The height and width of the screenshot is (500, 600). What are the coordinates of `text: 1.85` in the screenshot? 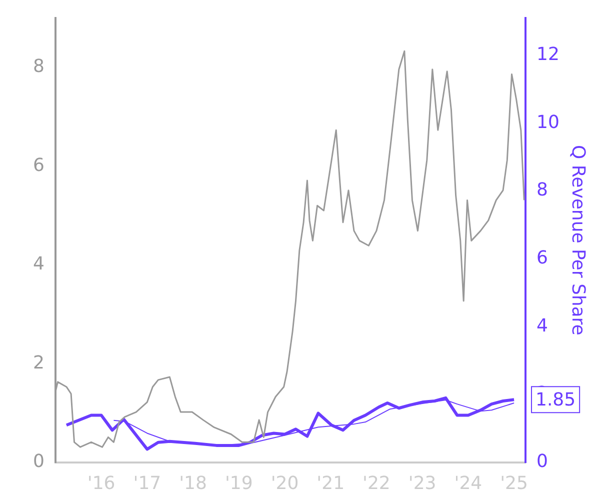 It's located at (555, 399).